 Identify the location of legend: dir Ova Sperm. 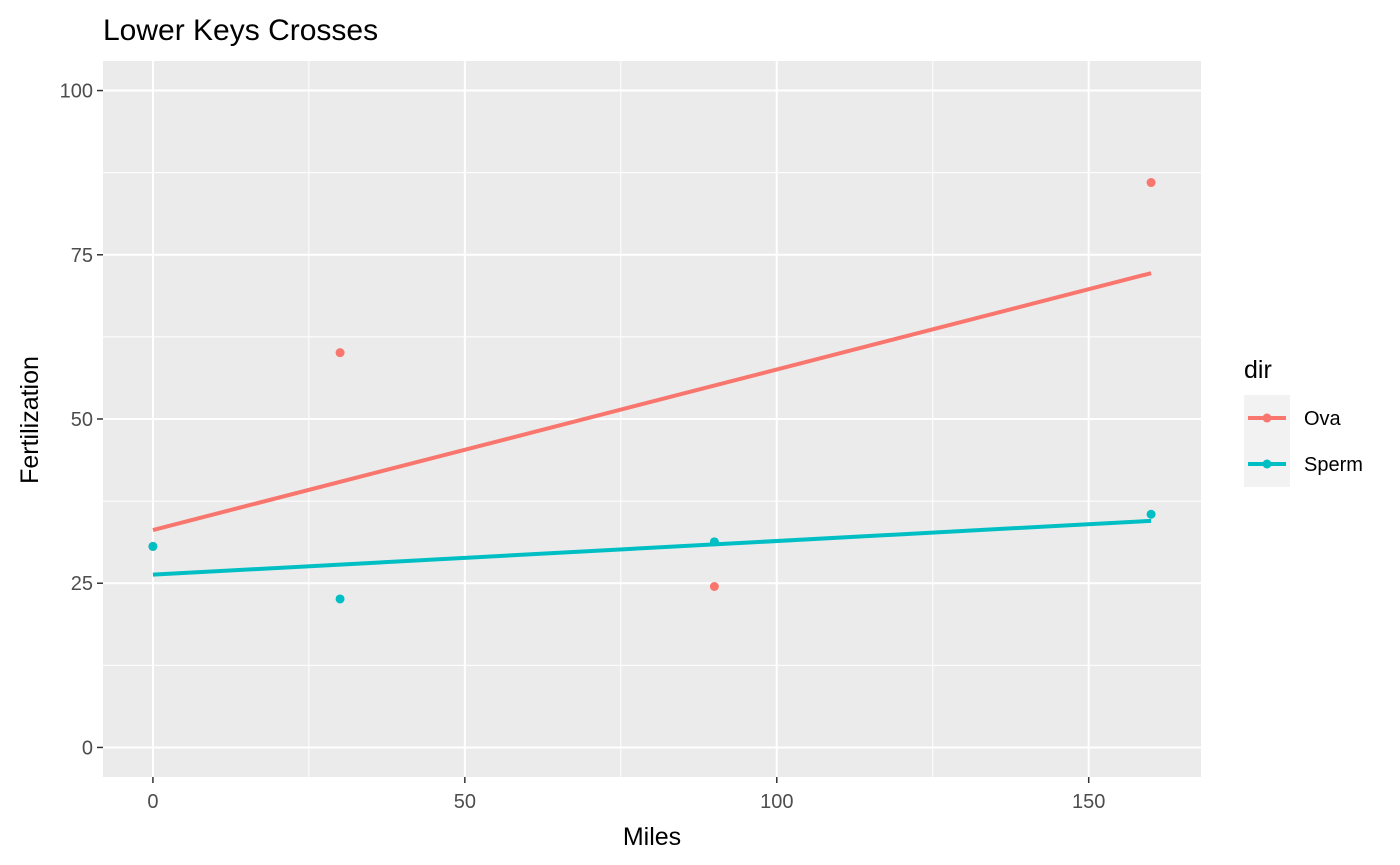
(1303, 421).